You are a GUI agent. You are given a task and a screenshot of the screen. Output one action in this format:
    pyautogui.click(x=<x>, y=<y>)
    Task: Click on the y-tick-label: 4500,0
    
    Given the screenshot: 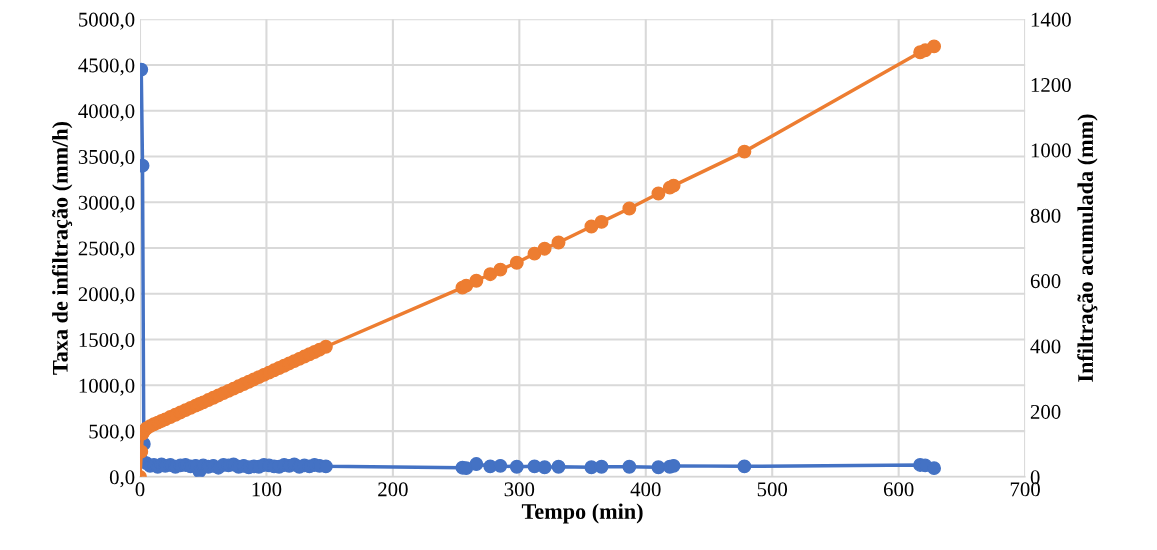 What is the action you would take?
    pyautogui.click(x=106, y=67)
    